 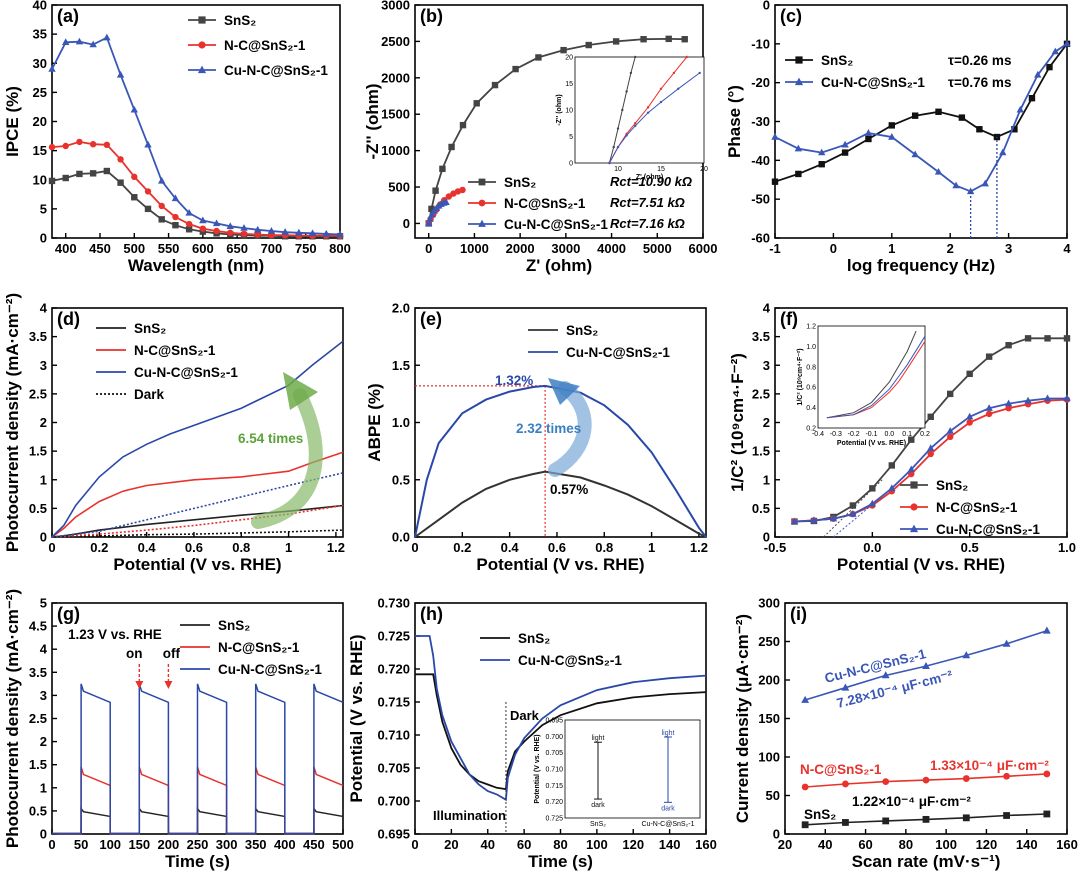 I want to click on y-tick-label: 0.5, so click(x=38, y=810).